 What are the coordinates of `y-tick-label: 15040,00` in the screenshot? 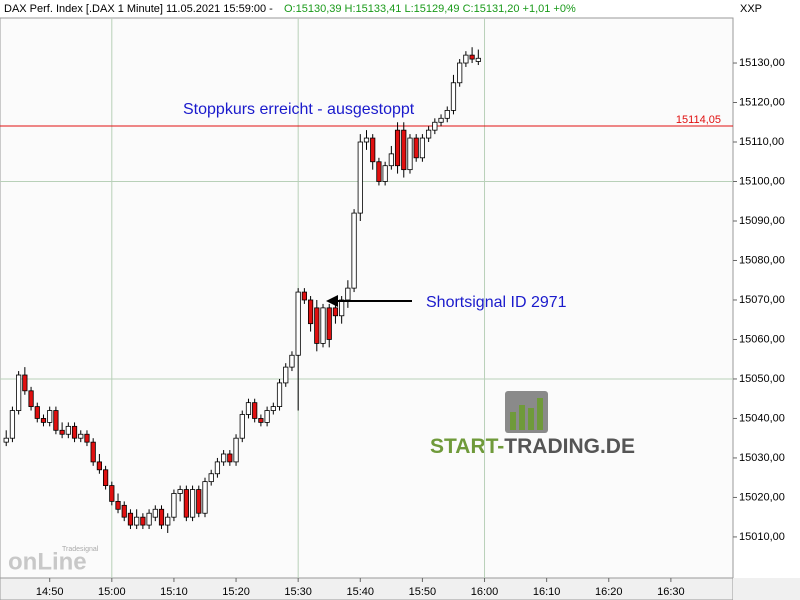 It's located at (762, 418).